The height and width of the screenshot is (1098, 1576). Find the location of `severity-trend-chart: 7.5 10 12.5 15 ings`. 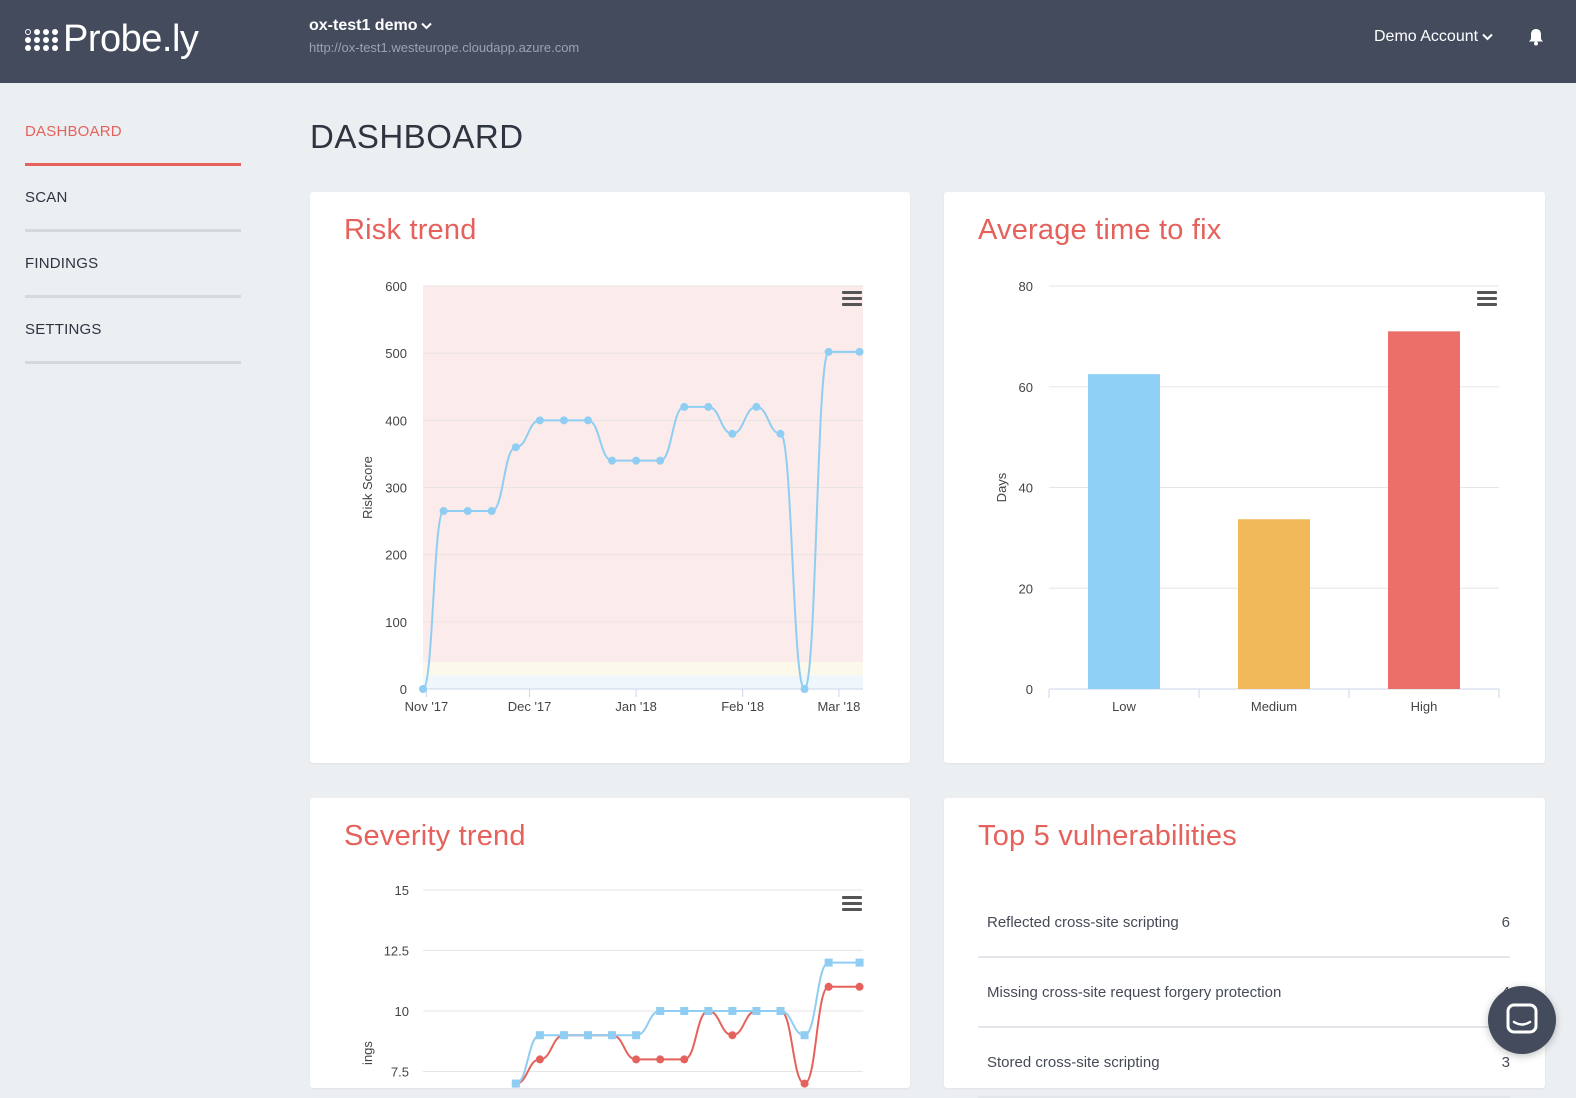

severity-trend-chart: 7.5 10 12.5 15 ings is located at coordinates (612, 985).